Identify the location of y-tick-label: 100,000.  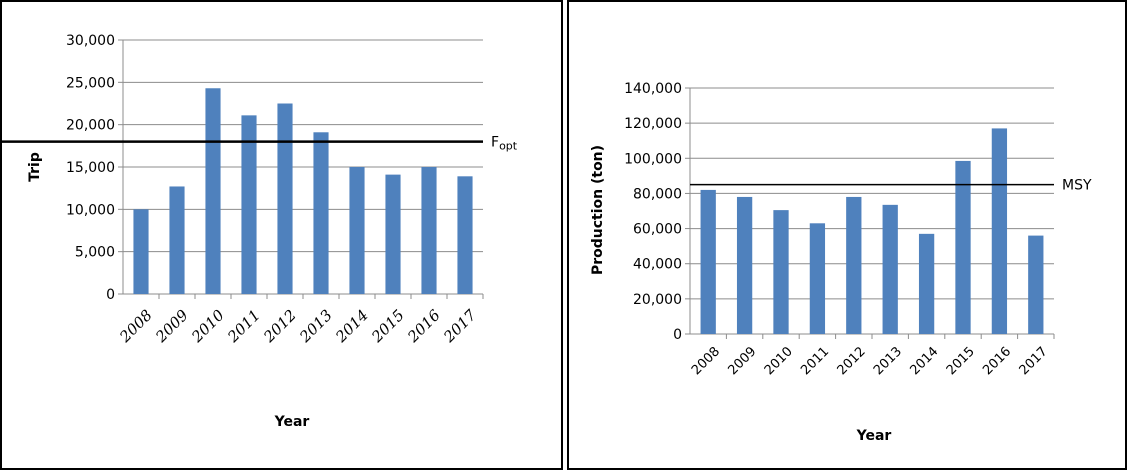
(653, 159).